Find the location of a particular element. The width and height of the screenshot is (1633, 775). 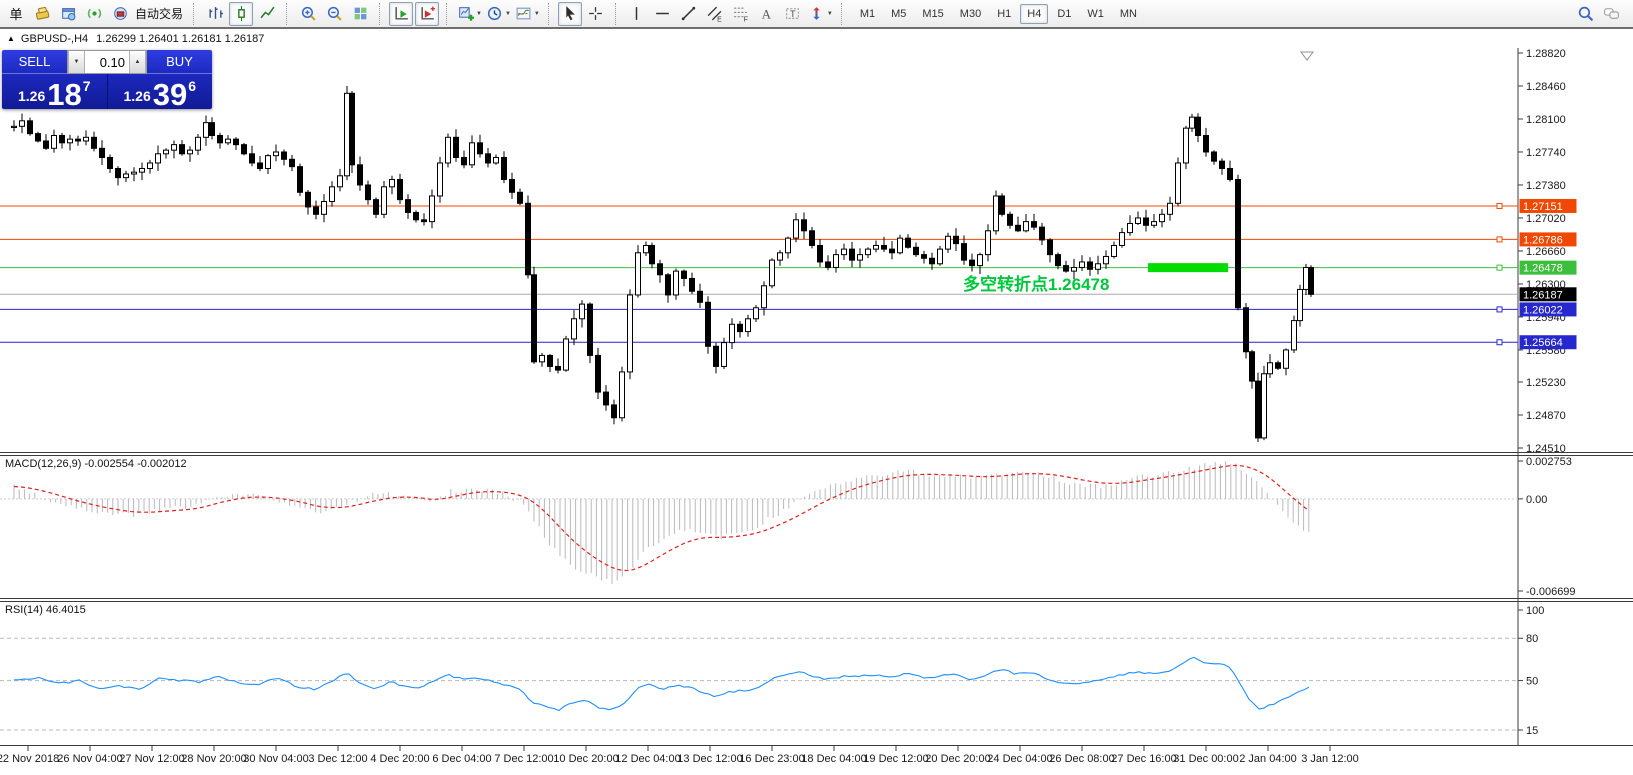

toolbar: 单 自动交易 ▼ ▼ ▼ E F A T ▼ M1 M5 M15 M30 H1 H4 D1 W1 MN is located at coordinates (816, 14).